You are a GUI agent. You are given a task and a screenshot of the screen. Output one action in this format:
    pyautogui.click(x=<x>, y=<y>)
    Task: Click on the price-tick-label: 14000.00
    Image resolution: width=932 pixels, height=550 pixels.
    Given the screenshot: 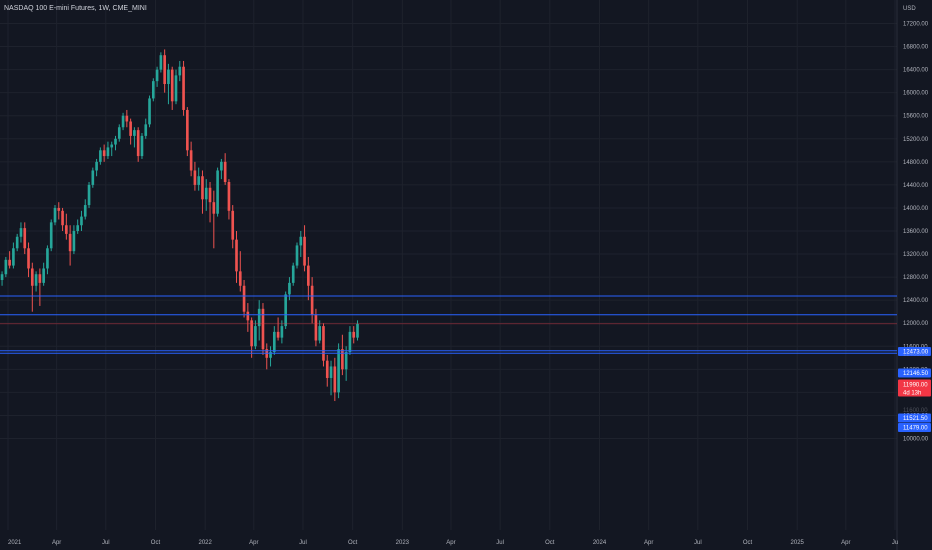 What is the action you would take?
    pyautogui.click(x=916, y=209)
    